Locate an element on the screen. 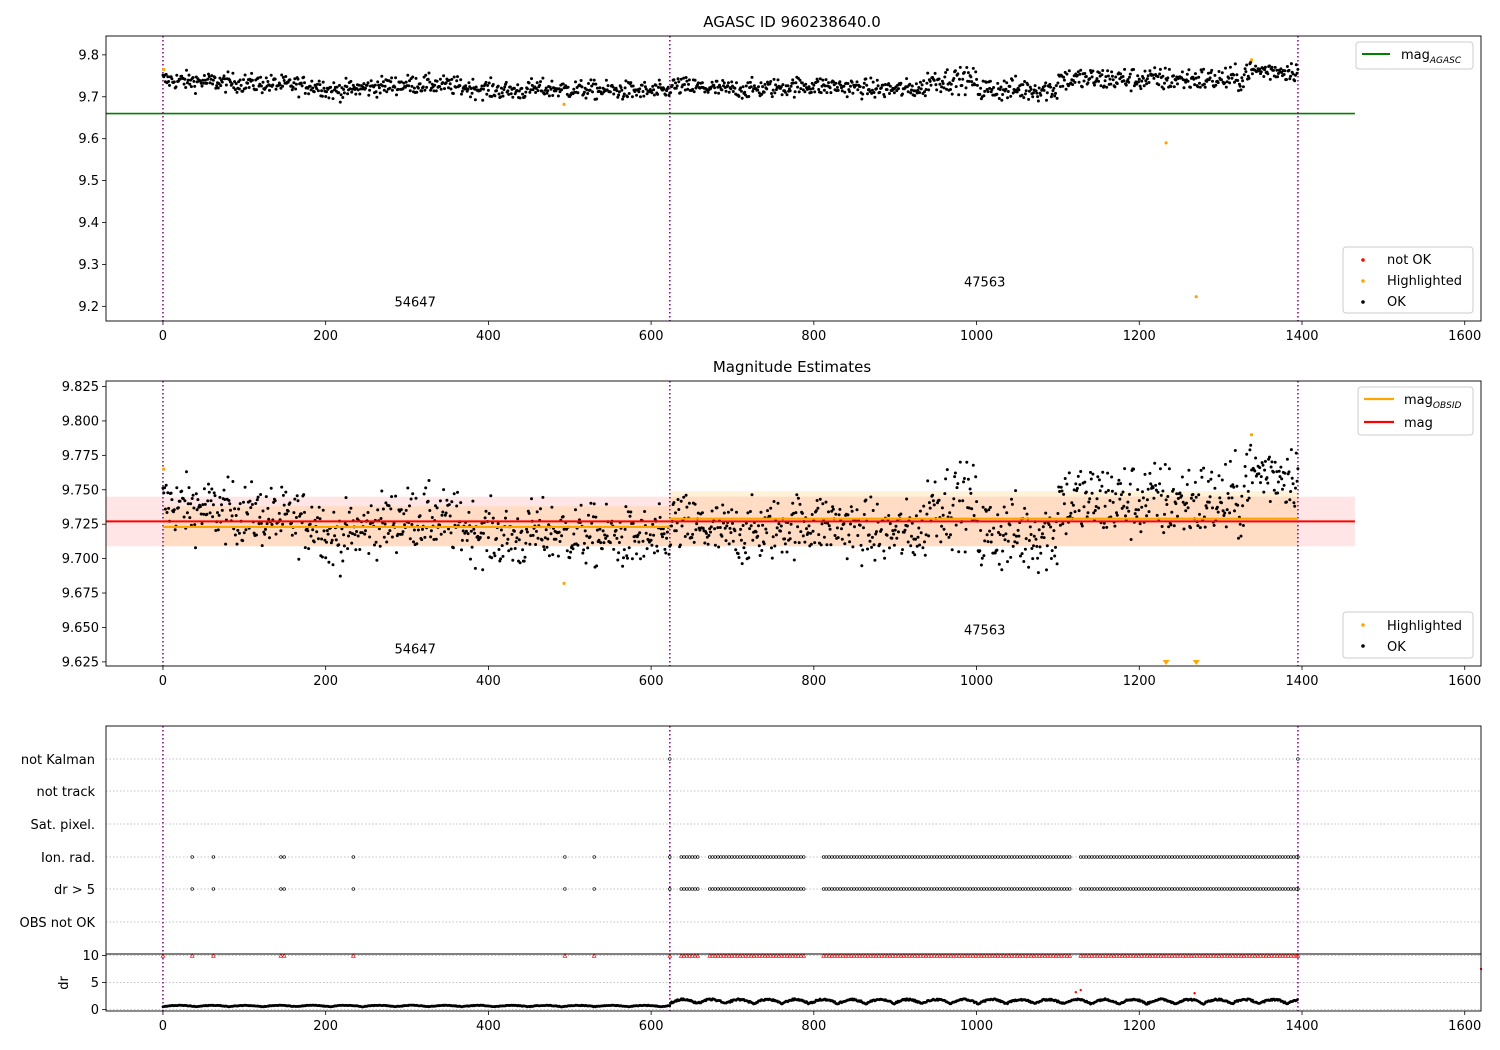 This screenshot has width=1500, height=1050. estimates-ytick-label: 9.675 is located at coordinates (80, 594).